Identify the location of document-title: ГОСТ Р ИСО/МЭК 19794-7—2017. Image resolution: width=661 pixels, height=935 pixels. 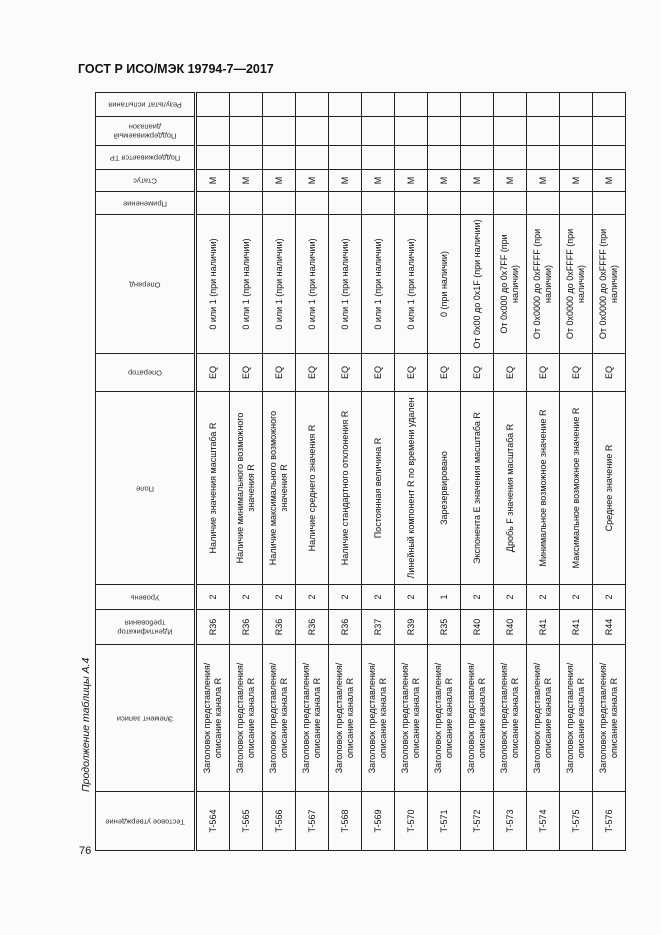
(176, 69).